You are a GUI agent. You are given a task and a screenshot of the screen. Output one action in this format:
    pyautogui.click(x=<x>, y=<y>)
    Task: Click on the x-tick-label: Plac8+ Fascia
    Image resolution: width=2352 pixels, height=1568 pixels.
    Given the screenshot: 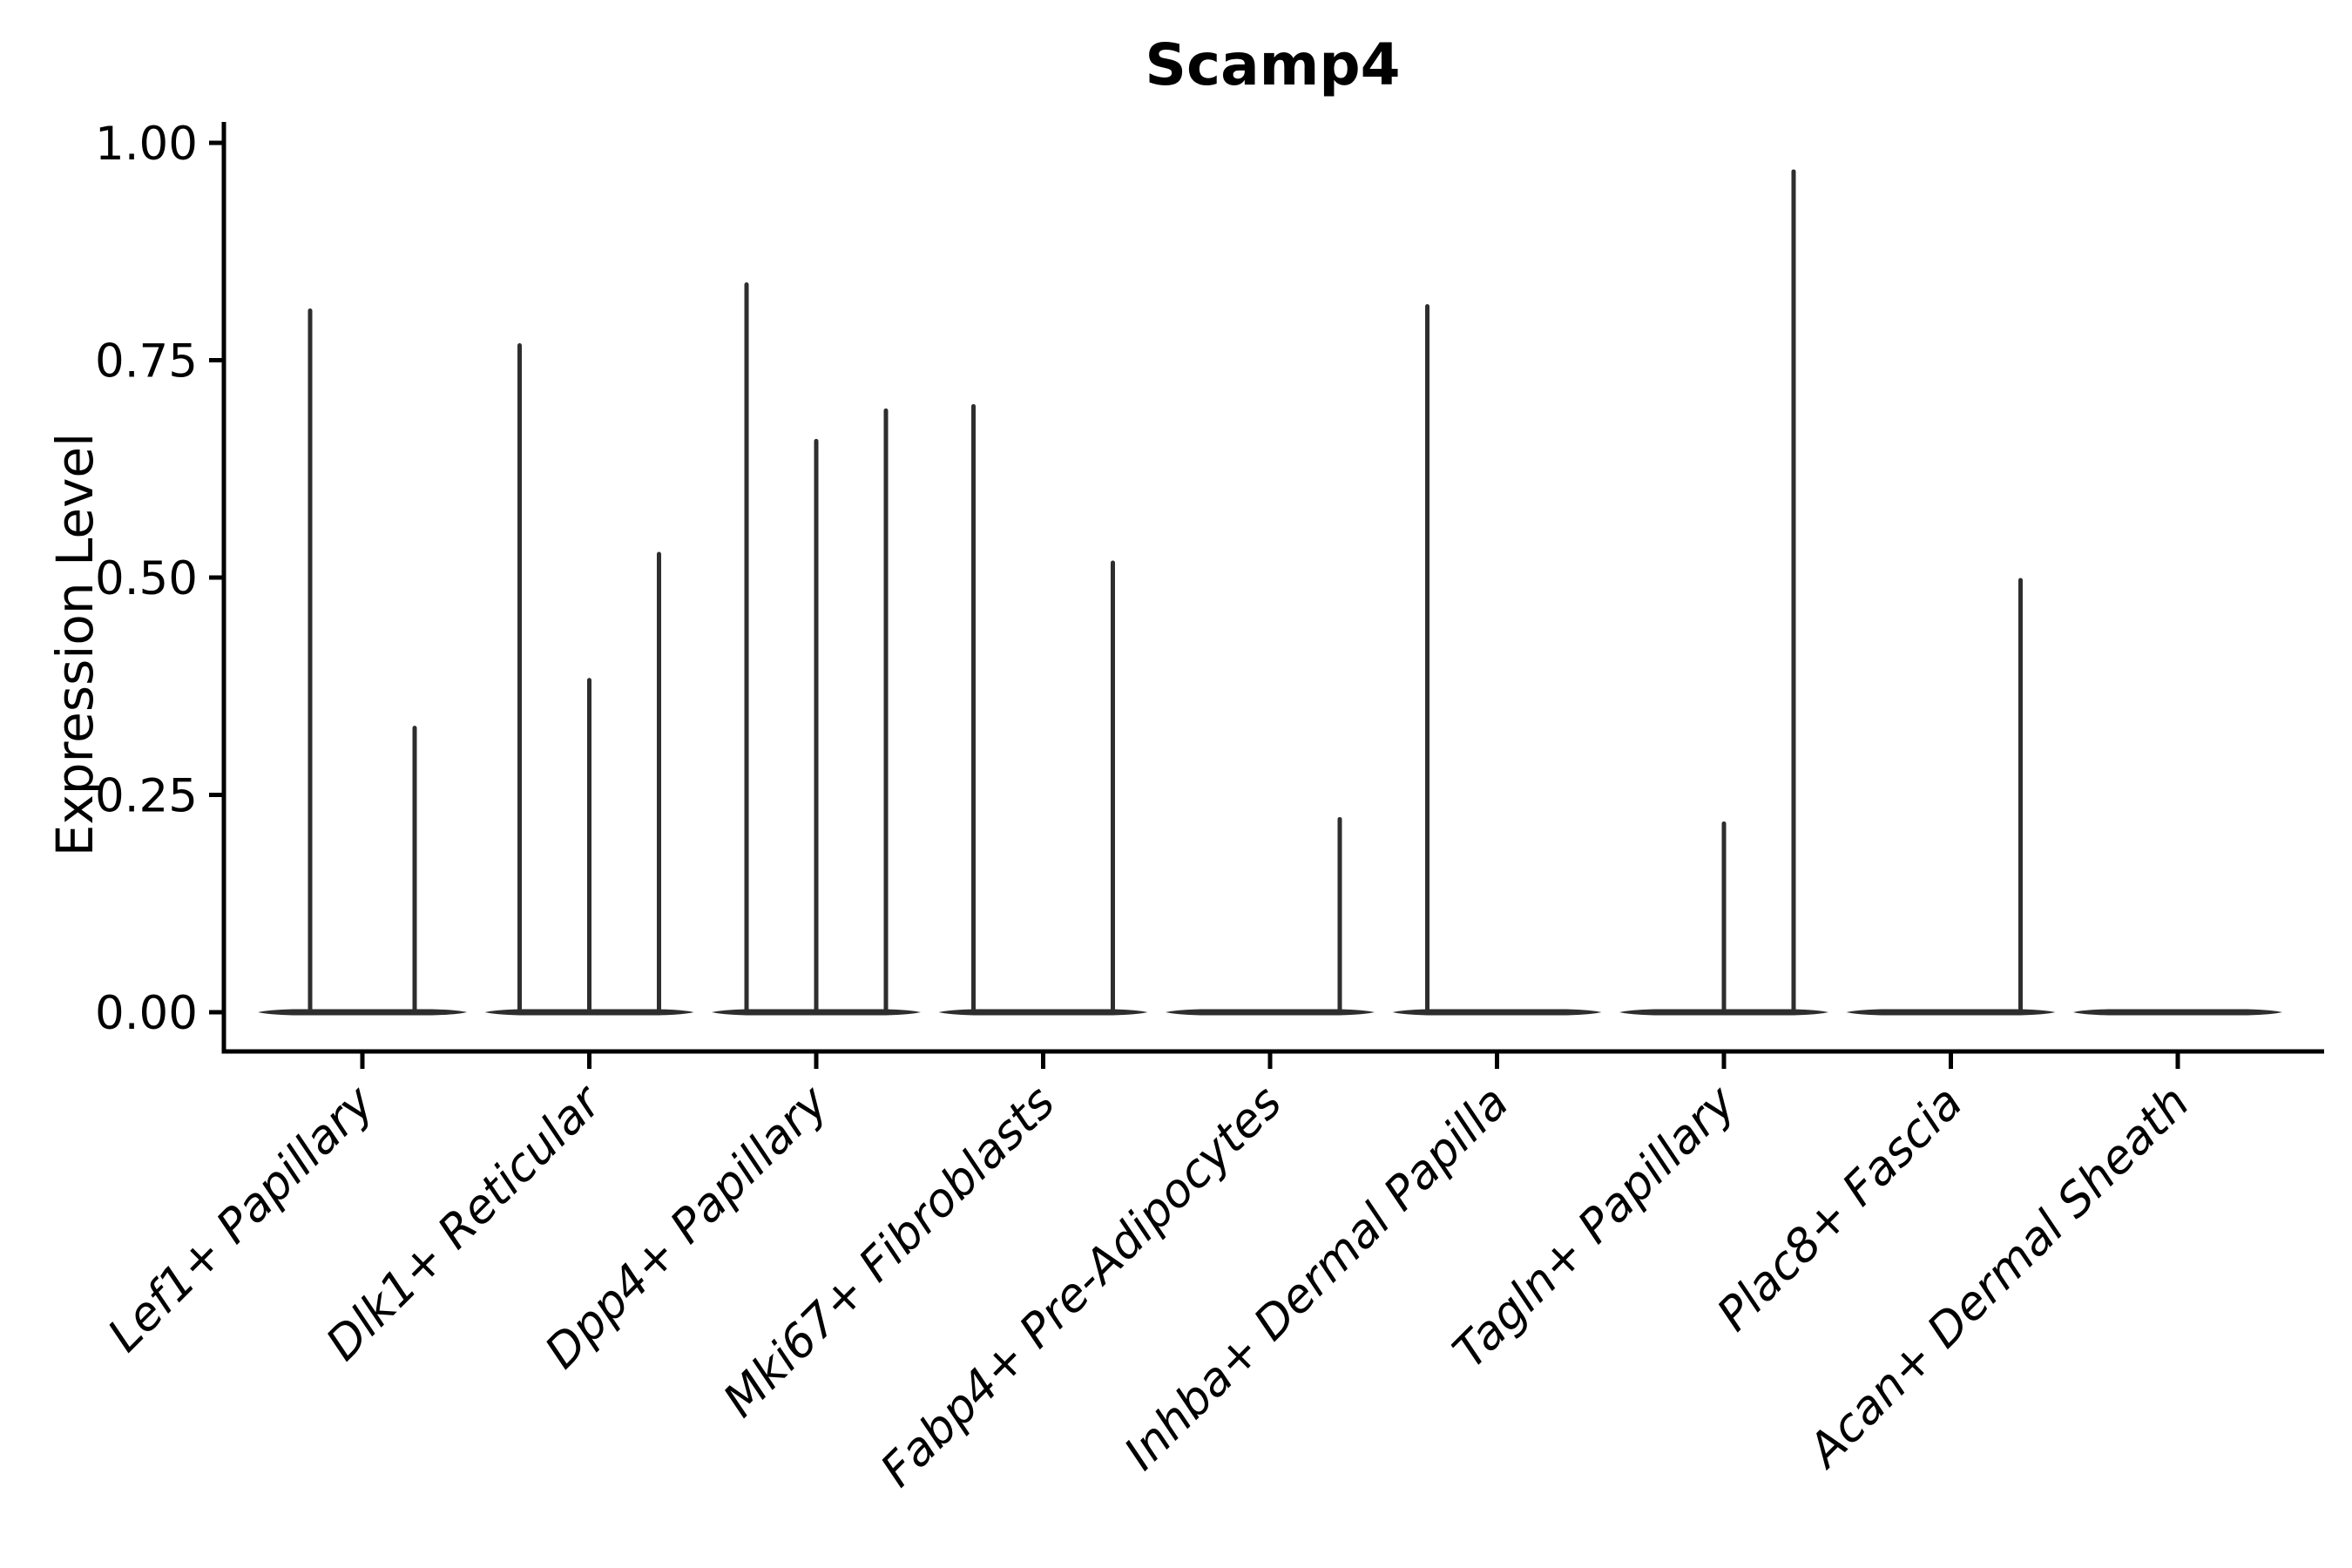 What is the action you would take?
    pyautogui.click(x=1840, y=1209)
    